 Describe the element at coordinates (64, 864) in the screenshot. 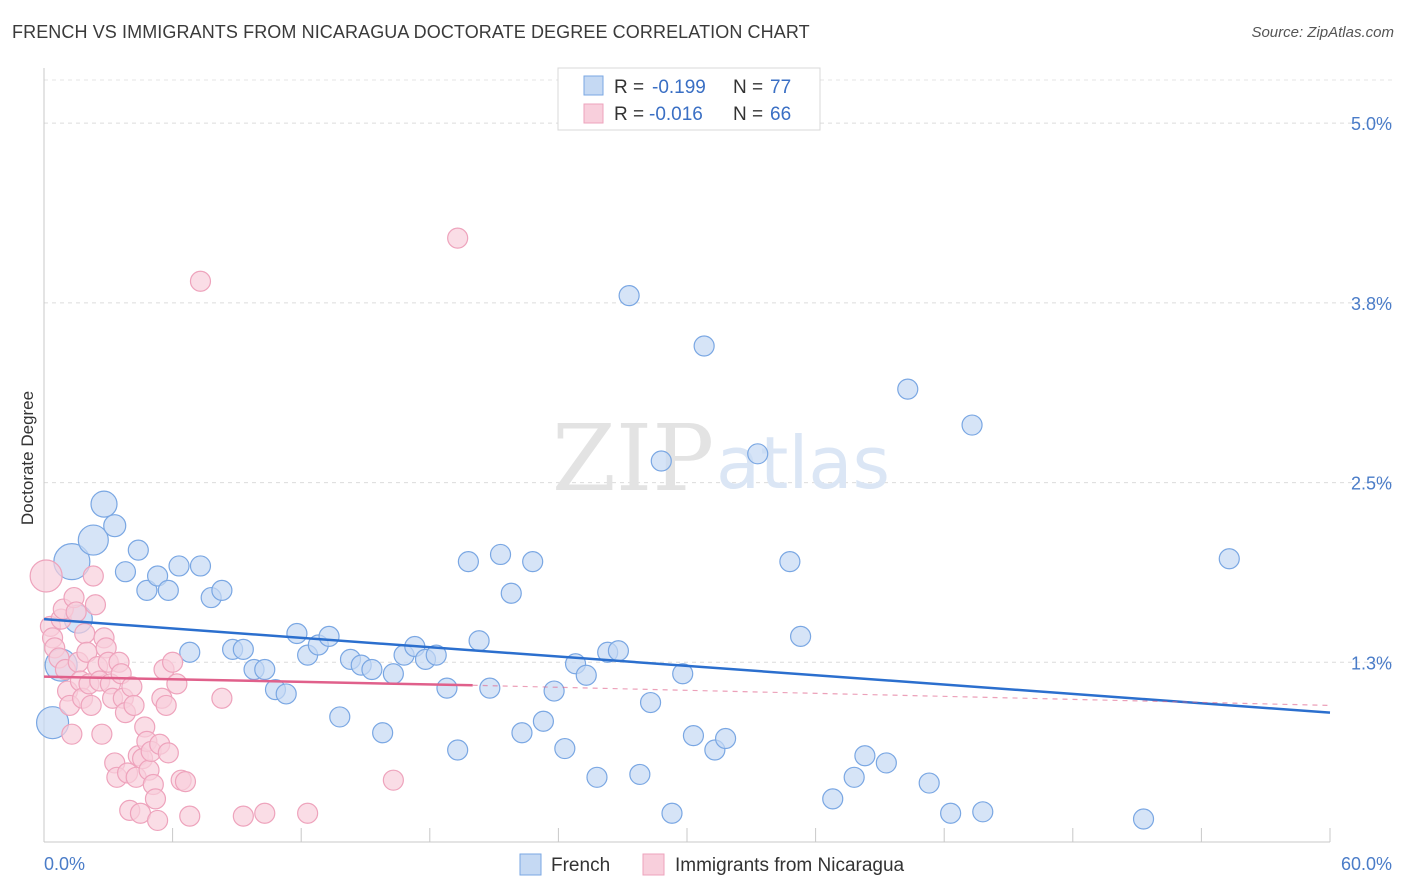

I see `x-tick-label-0: 0.0%` at that location.